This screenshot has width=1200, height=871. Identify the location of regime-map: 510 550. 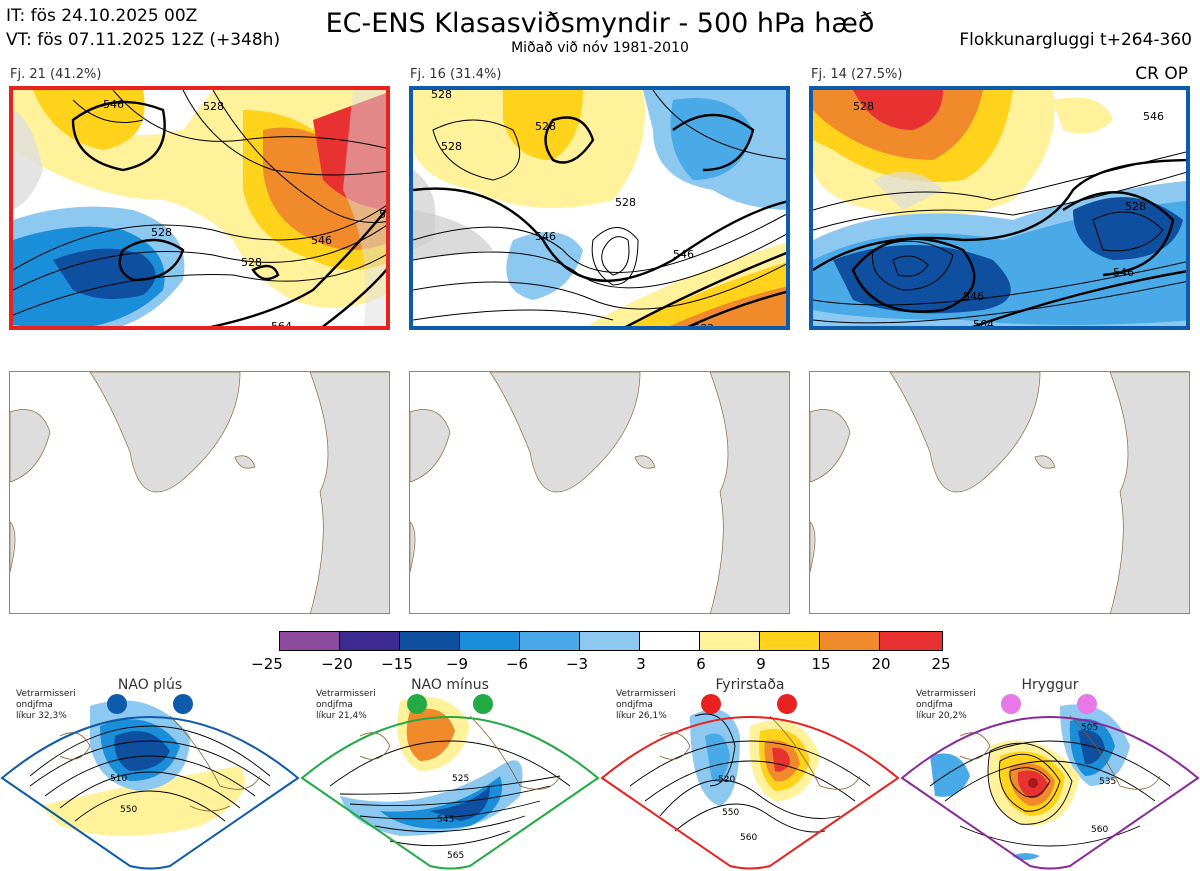
(150, 782).